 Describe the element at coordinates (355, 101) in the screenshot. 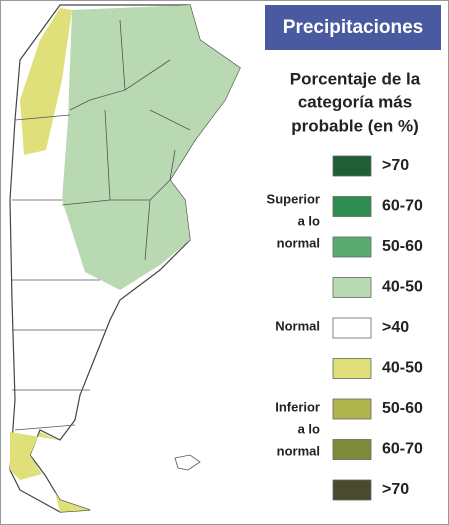

I see `subtitle: categoría más` at that location.